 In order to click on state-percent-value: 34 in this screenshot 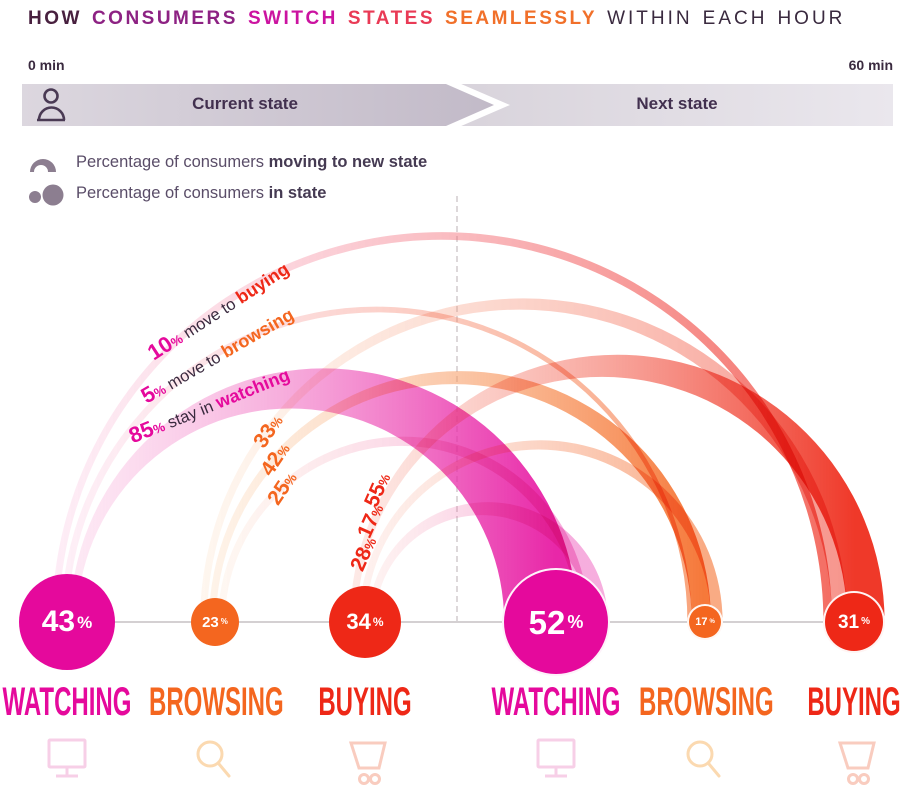, I will do `click(358, 621)`.